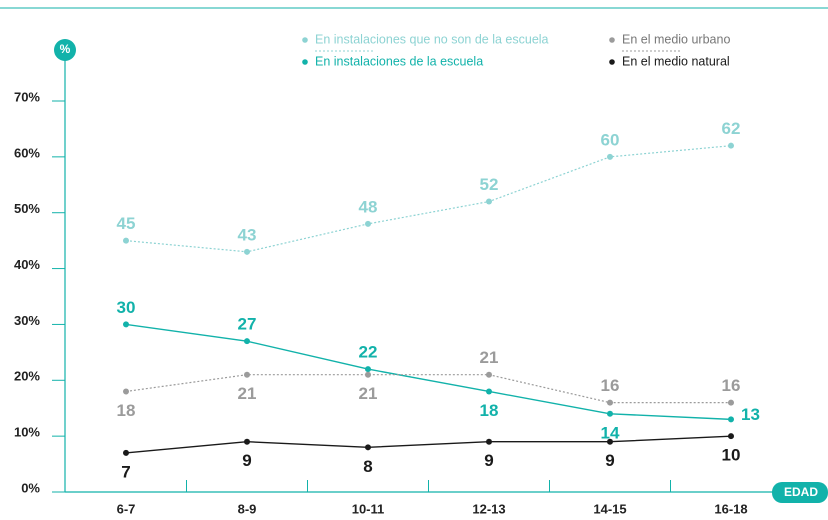 The image size is (828, 520). I want to click on y-axis-label: %, so click(65, 49).